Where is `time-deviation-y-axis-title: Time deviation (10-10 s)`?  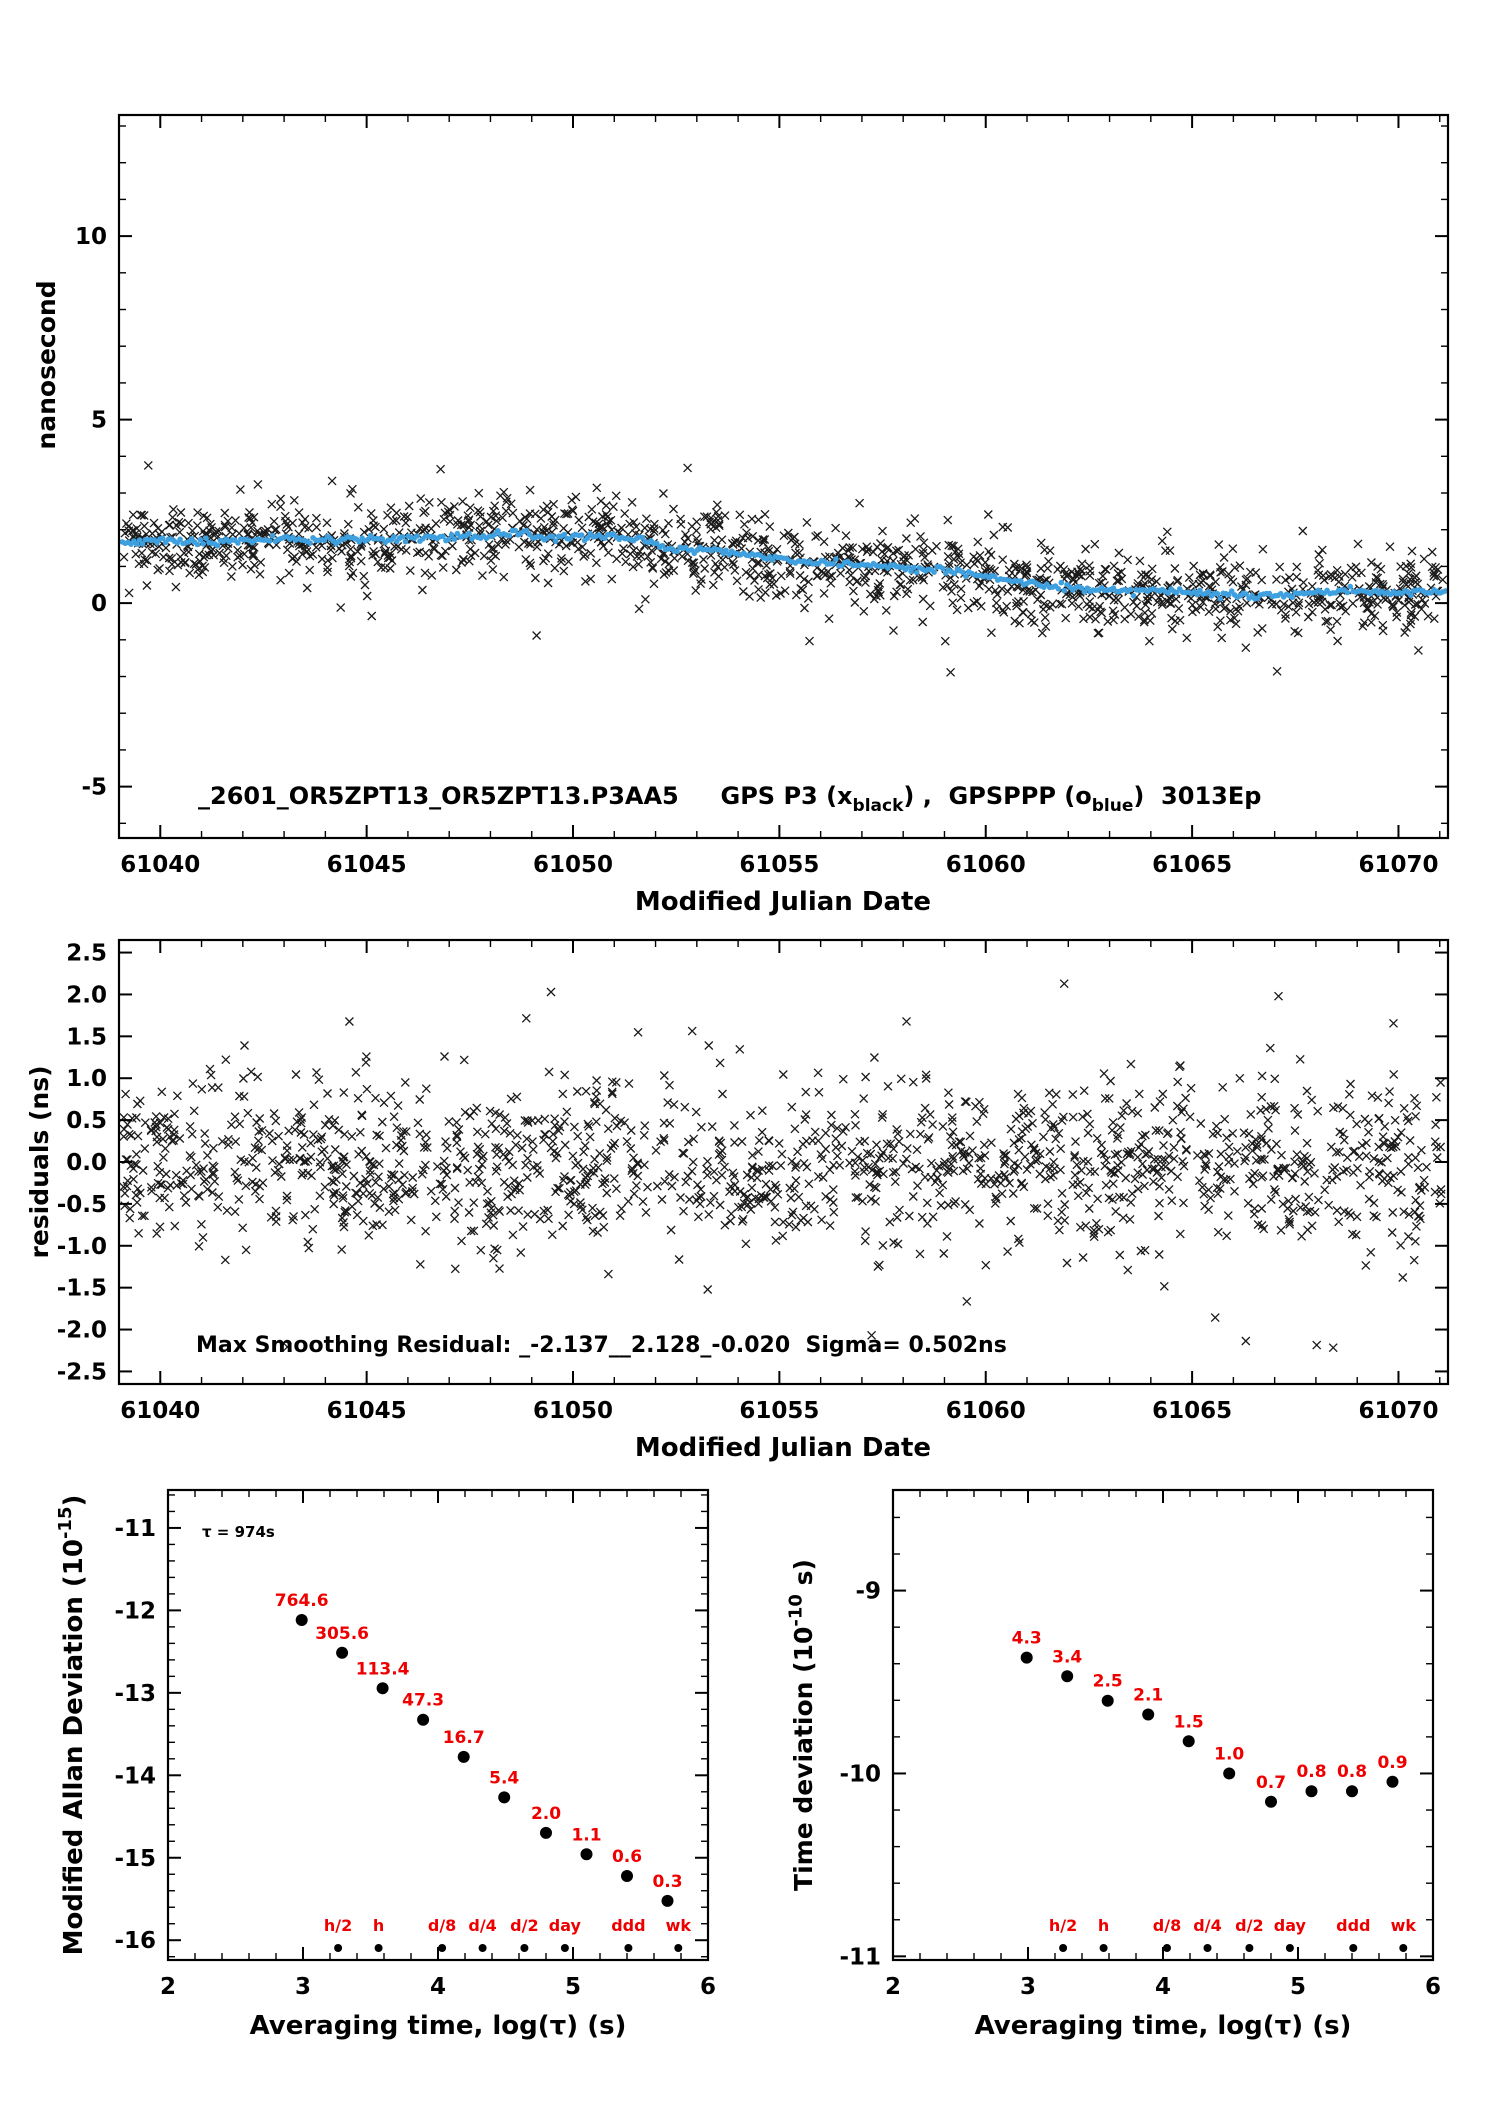 time-deviation-y-axis-title: Time deviation (10-10 s) is located at coordinates (802, 1725).